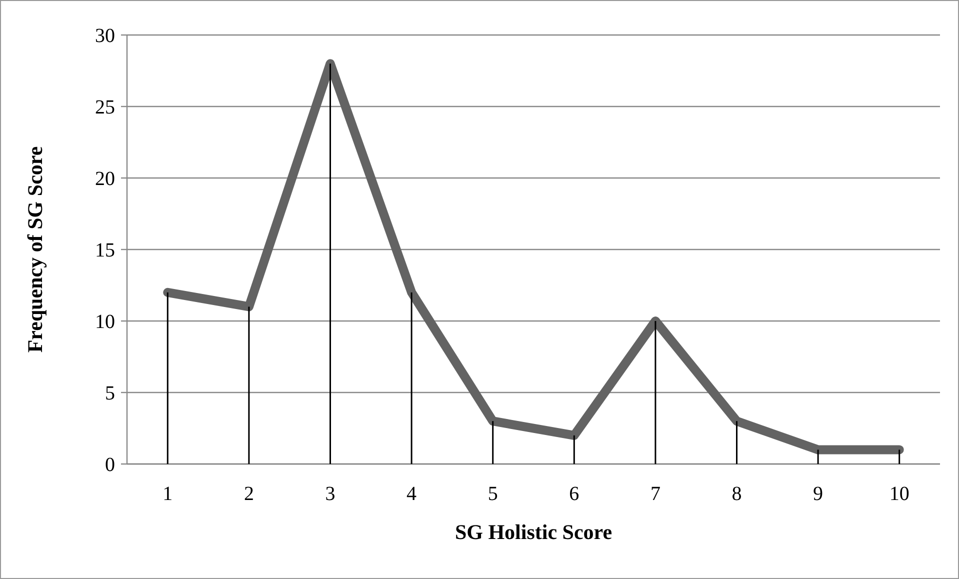  Describe the element at coordinates (105, 322) in the screenshot. I see `y-tick-label: 10` at that location.